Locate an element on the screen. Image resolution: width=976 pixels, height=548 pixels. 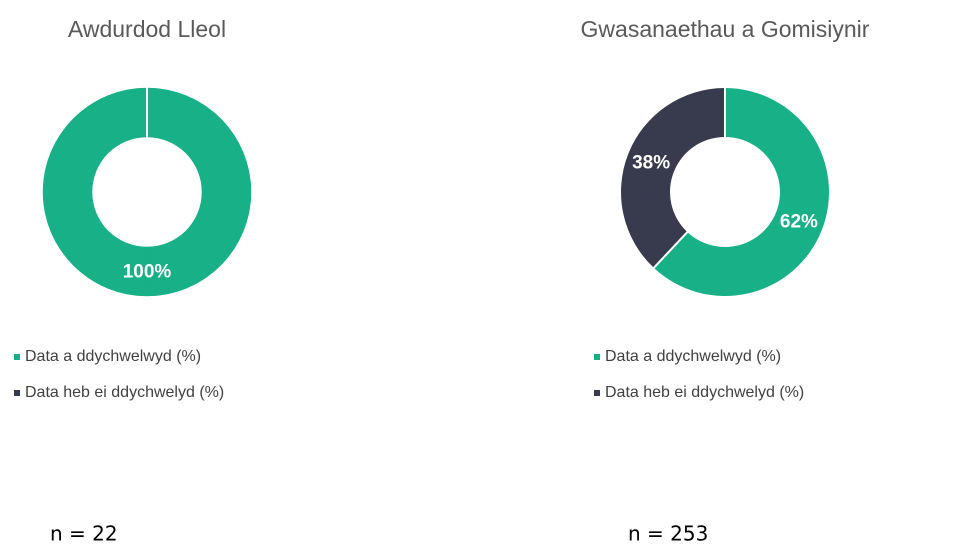
value-label: 62% is located at coordinates (799, 221).